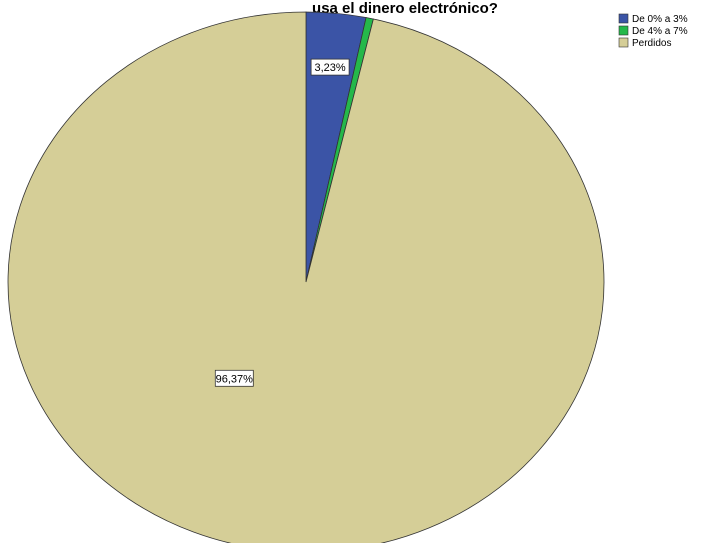  Describe the element at coordinates (660, 31) in the screenshot. I see `legend-label: De 4% a 7%` at that location.